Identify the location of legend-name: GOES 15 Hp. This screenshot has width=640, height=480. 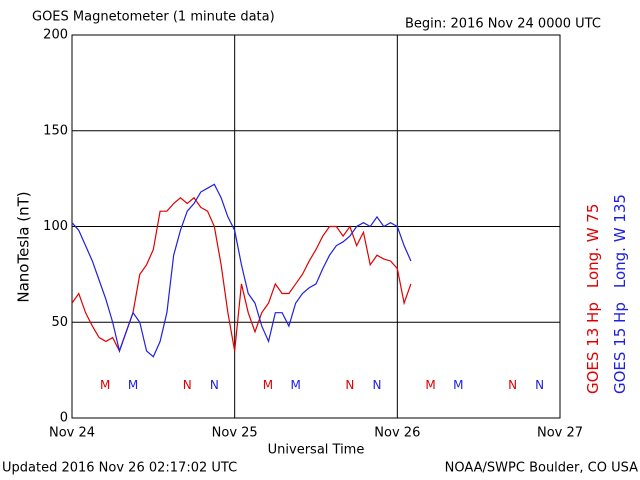
(620, 348).